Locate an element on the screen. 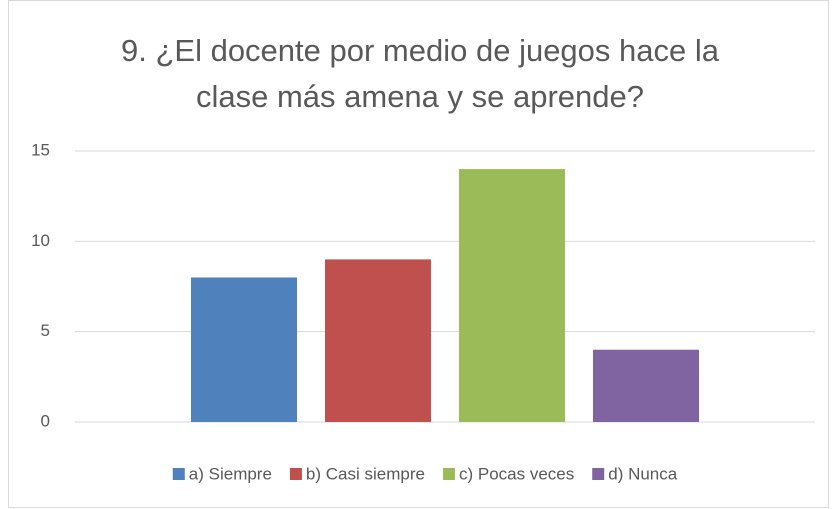 The width and height of the screenshot is (837, 509). legend-label: b) Casi siempre is located at coordinates (365, 473).